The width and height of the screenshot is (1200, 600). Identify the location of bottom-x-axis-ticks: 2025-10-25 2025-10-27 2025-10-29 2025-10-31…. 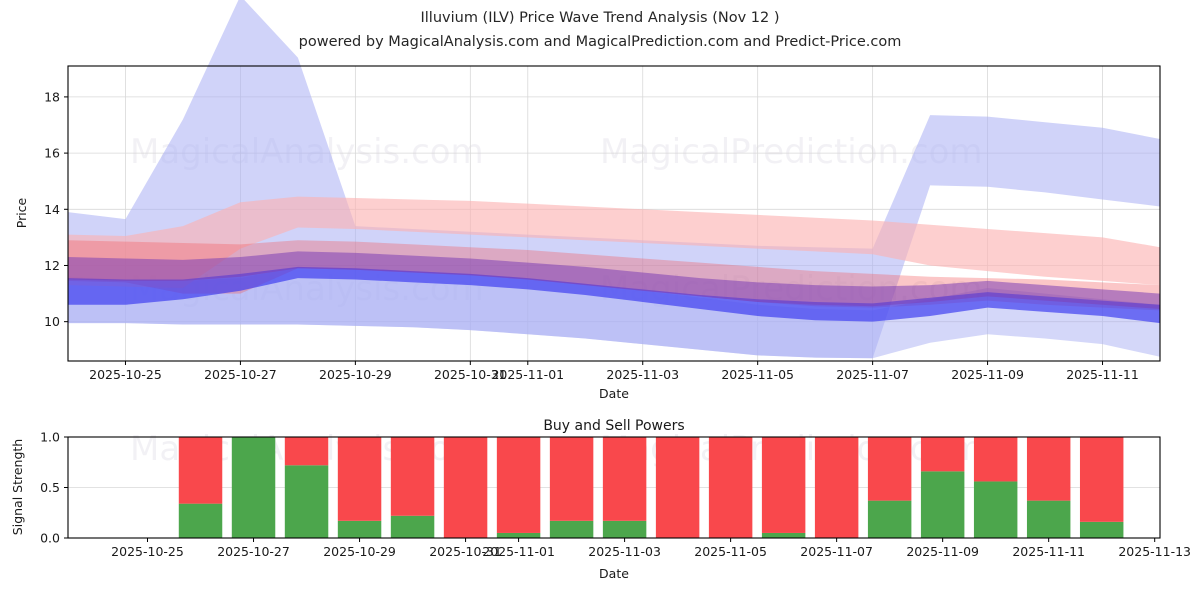
(651, 548).